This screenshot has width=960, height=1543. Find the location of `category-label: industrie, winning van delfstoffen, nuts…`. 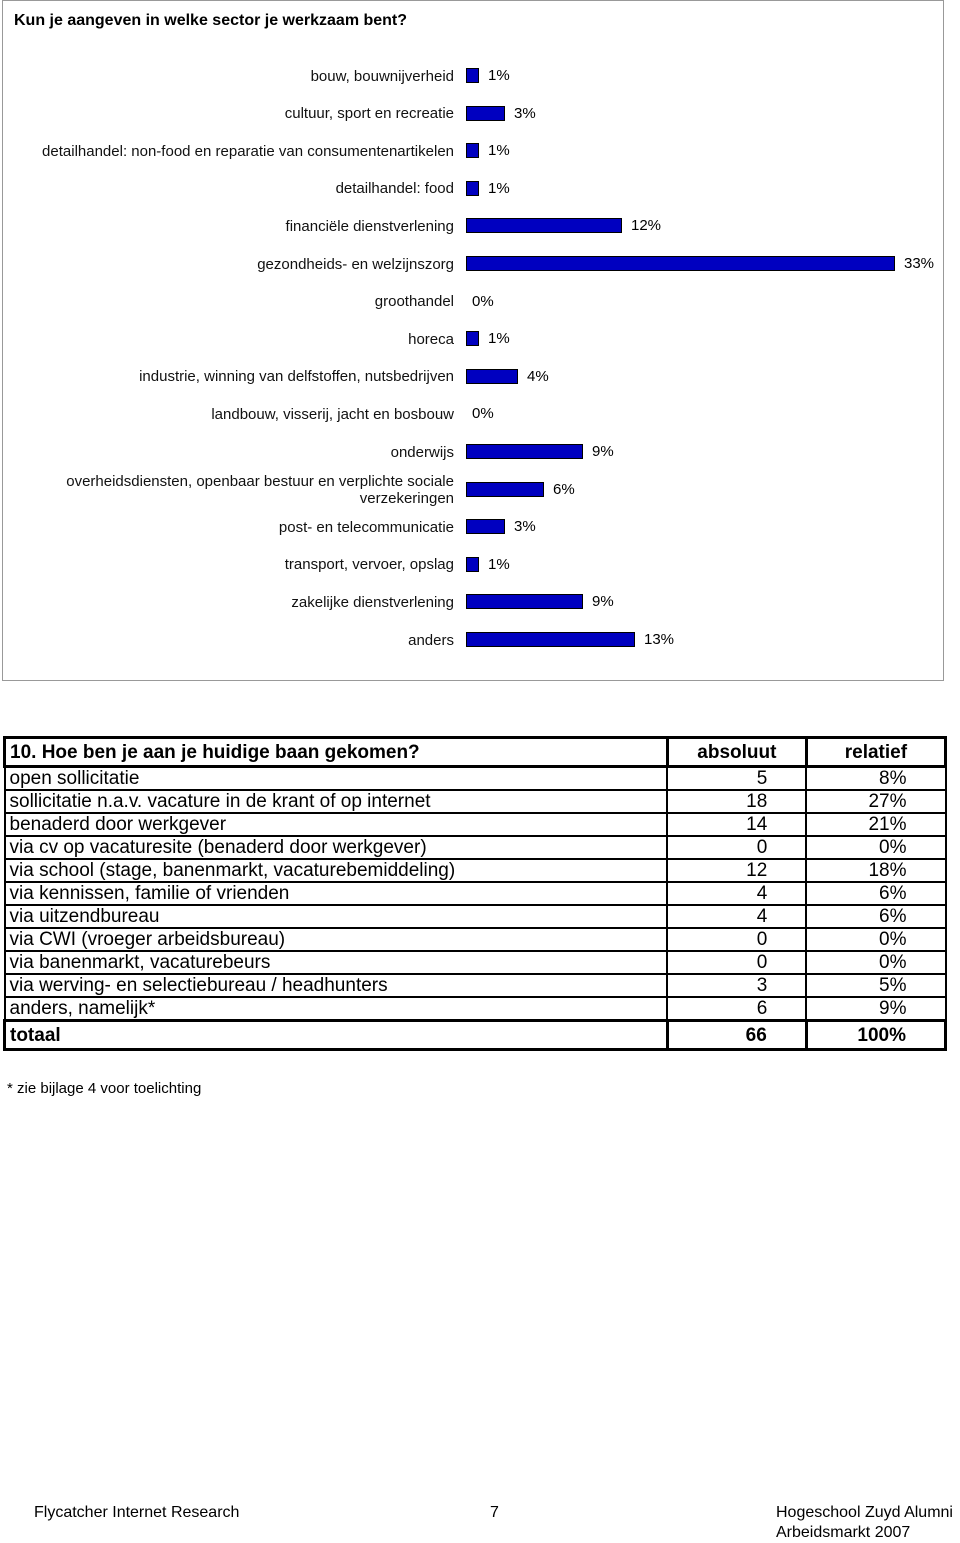

category-label: industrie, winning van delfstoffen, nuts… is located at coordinates (296, 377).